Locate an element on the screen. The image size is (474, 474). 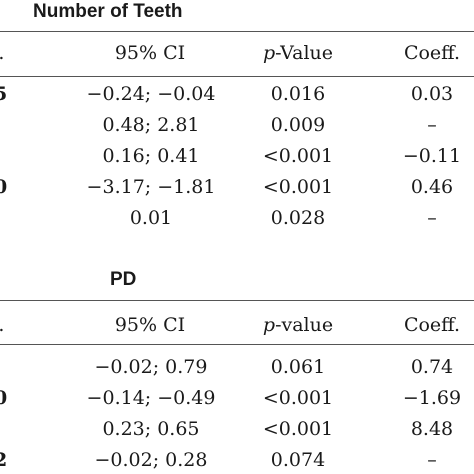
table-cell-coeff: 0.74 is located at coordinates (432, 367).